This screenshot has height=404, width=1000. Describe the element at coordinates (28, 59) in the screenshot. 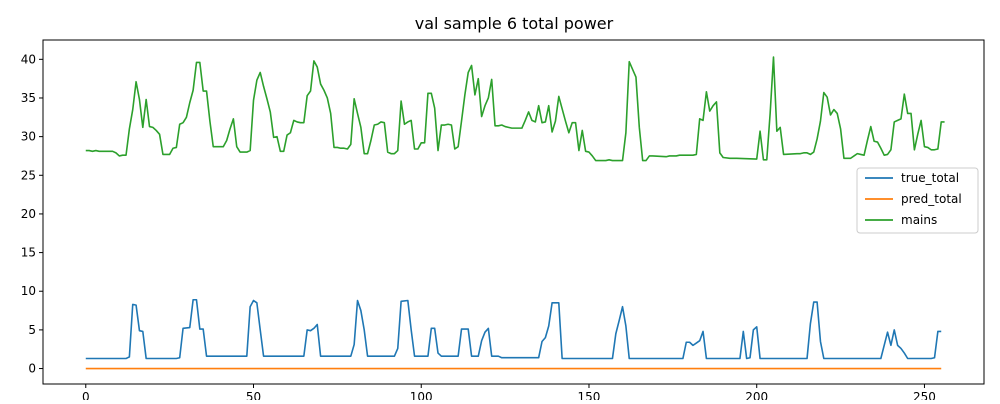

I see `y-tick-label: 40` at that location.